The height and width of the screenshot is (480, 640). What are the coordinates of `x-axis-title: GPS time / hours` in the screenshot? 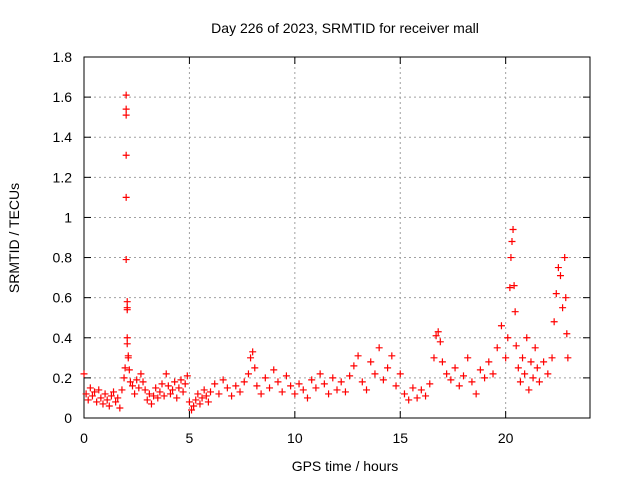 It's located at (345, 466).